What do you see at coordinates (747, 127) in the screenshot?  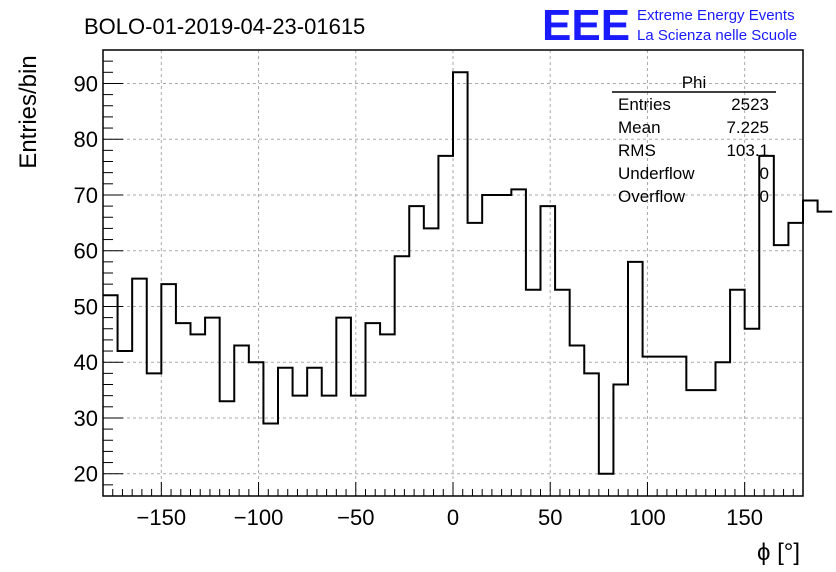 I see `stats-row-value: 7.225` at bounding box center [747, 127].